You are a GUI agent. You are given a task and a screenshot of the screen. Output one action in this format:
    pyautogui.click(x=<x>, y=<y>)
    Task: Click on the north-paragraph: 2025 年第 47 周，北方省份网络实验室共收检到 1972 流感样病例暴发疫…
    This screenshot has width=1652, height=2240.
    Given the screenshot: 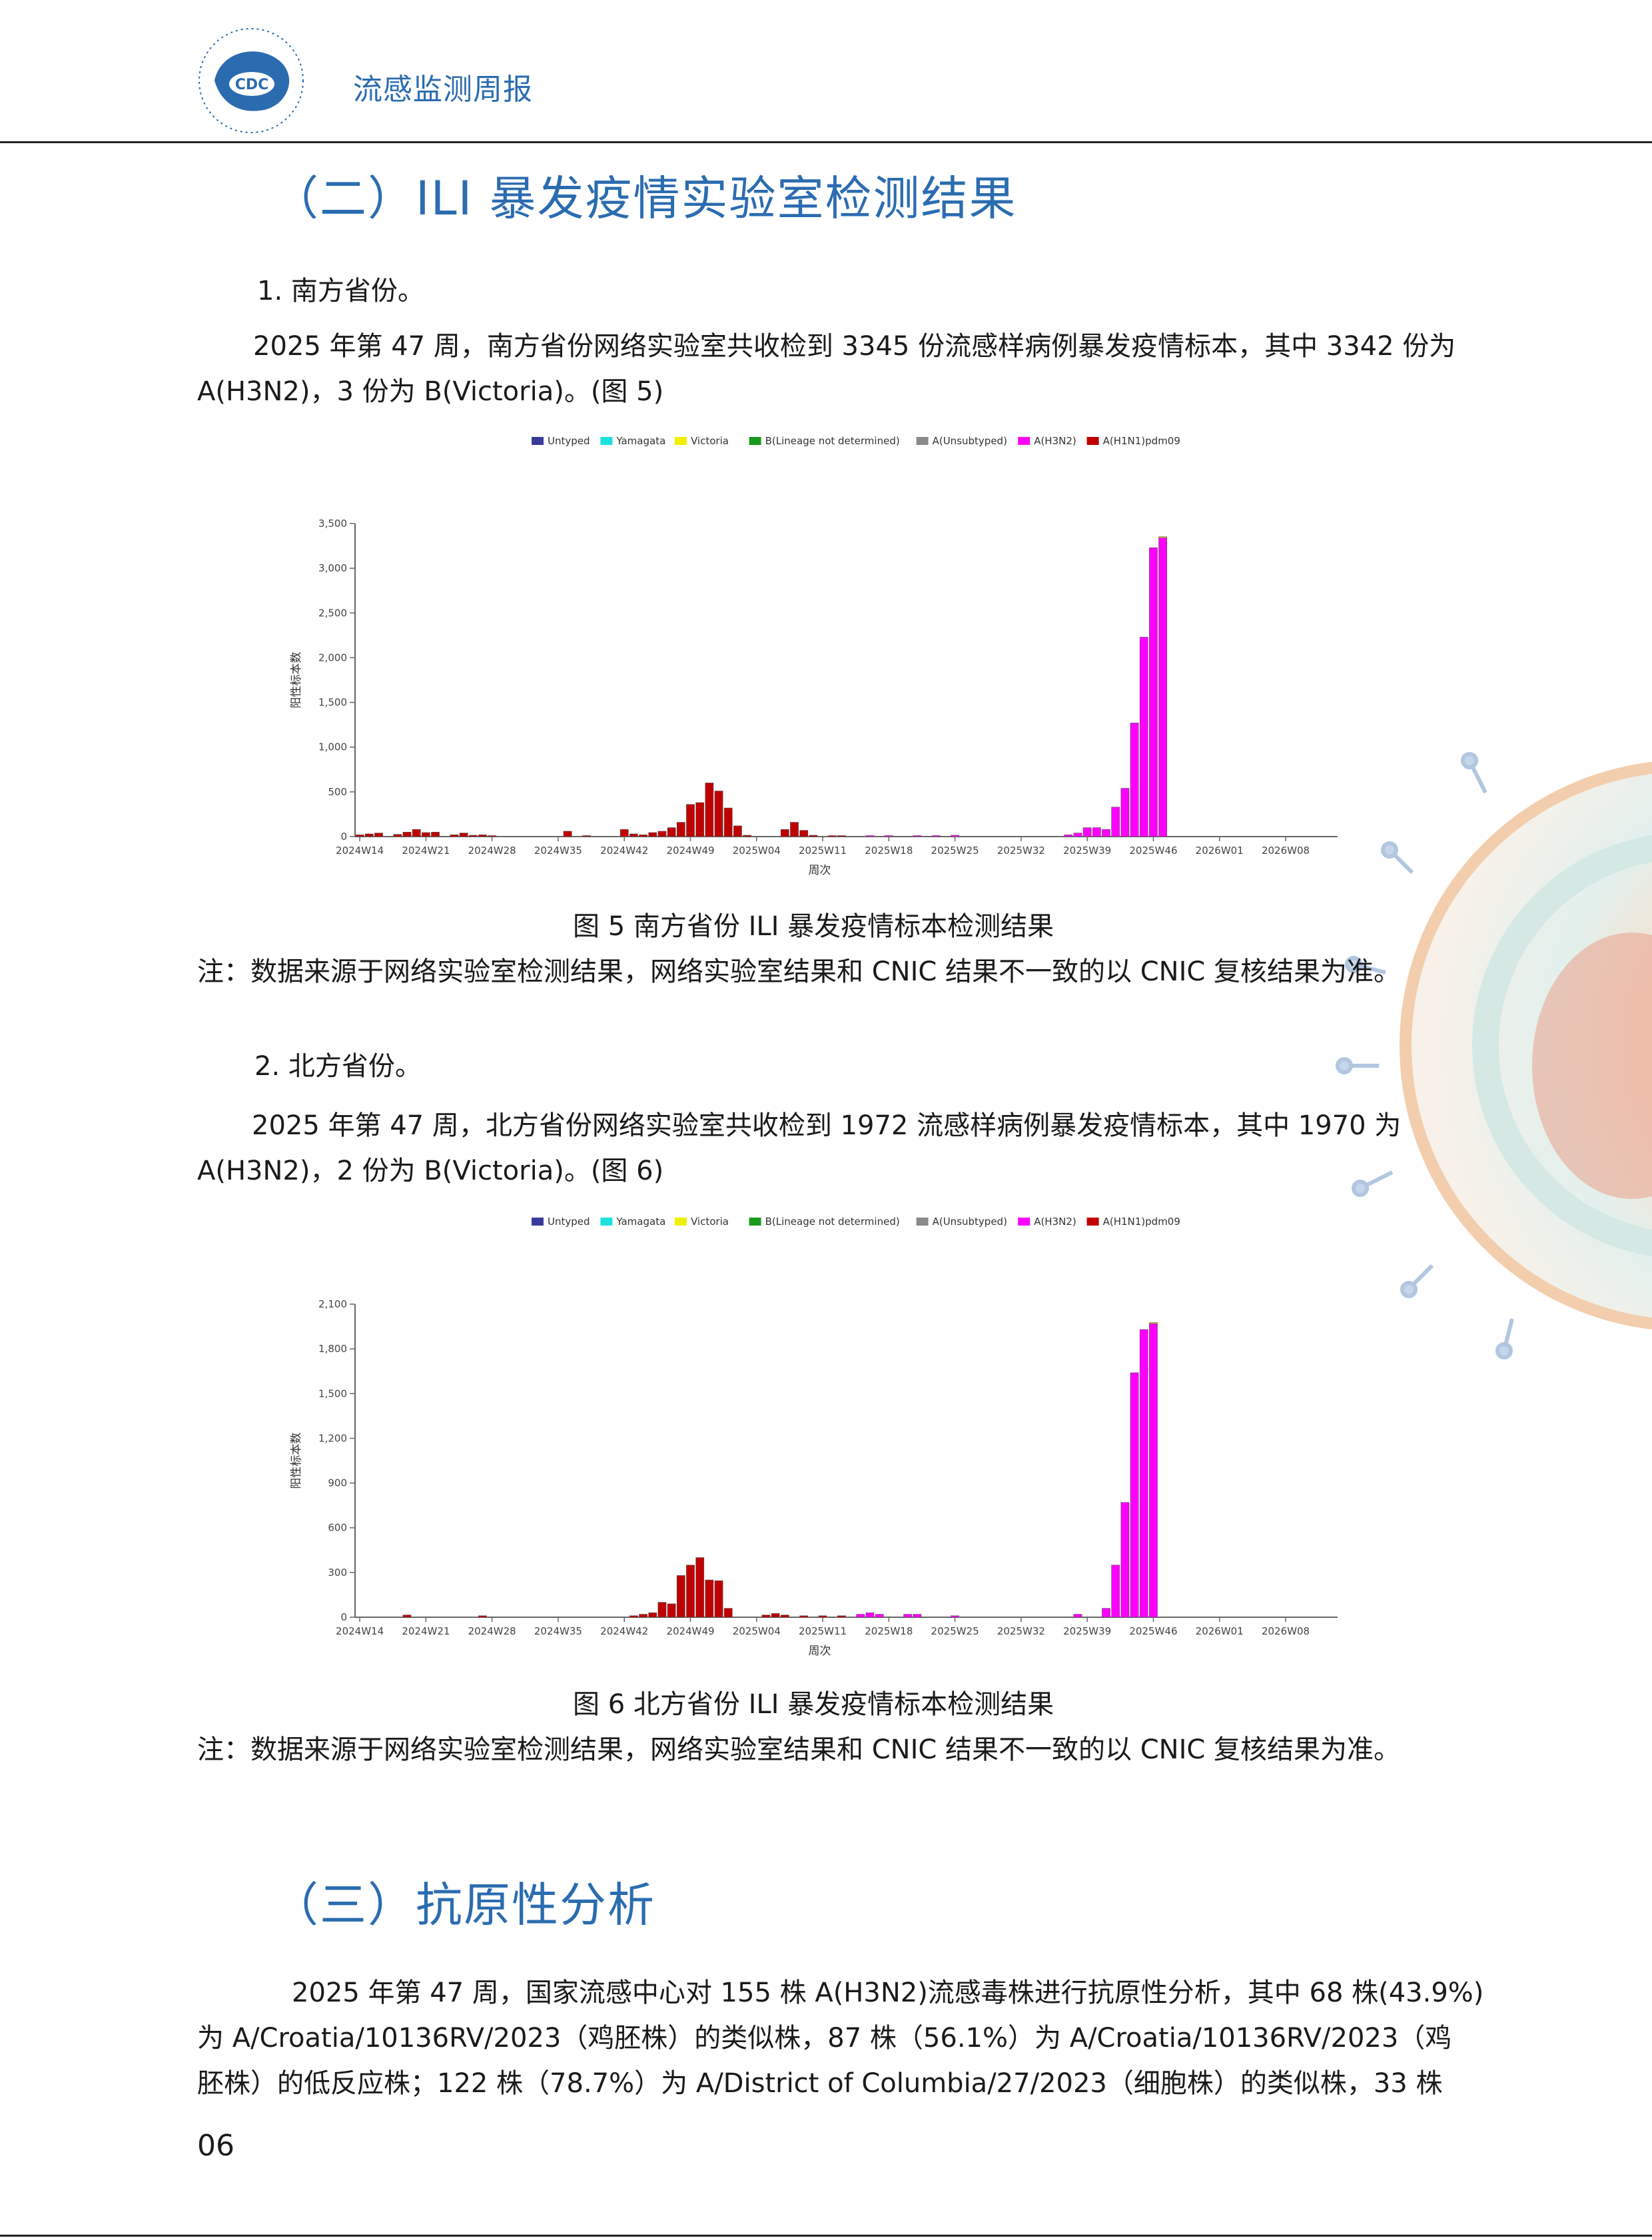 What is the action you would take?
    pyautogui.click(x=924, y=1148)
    